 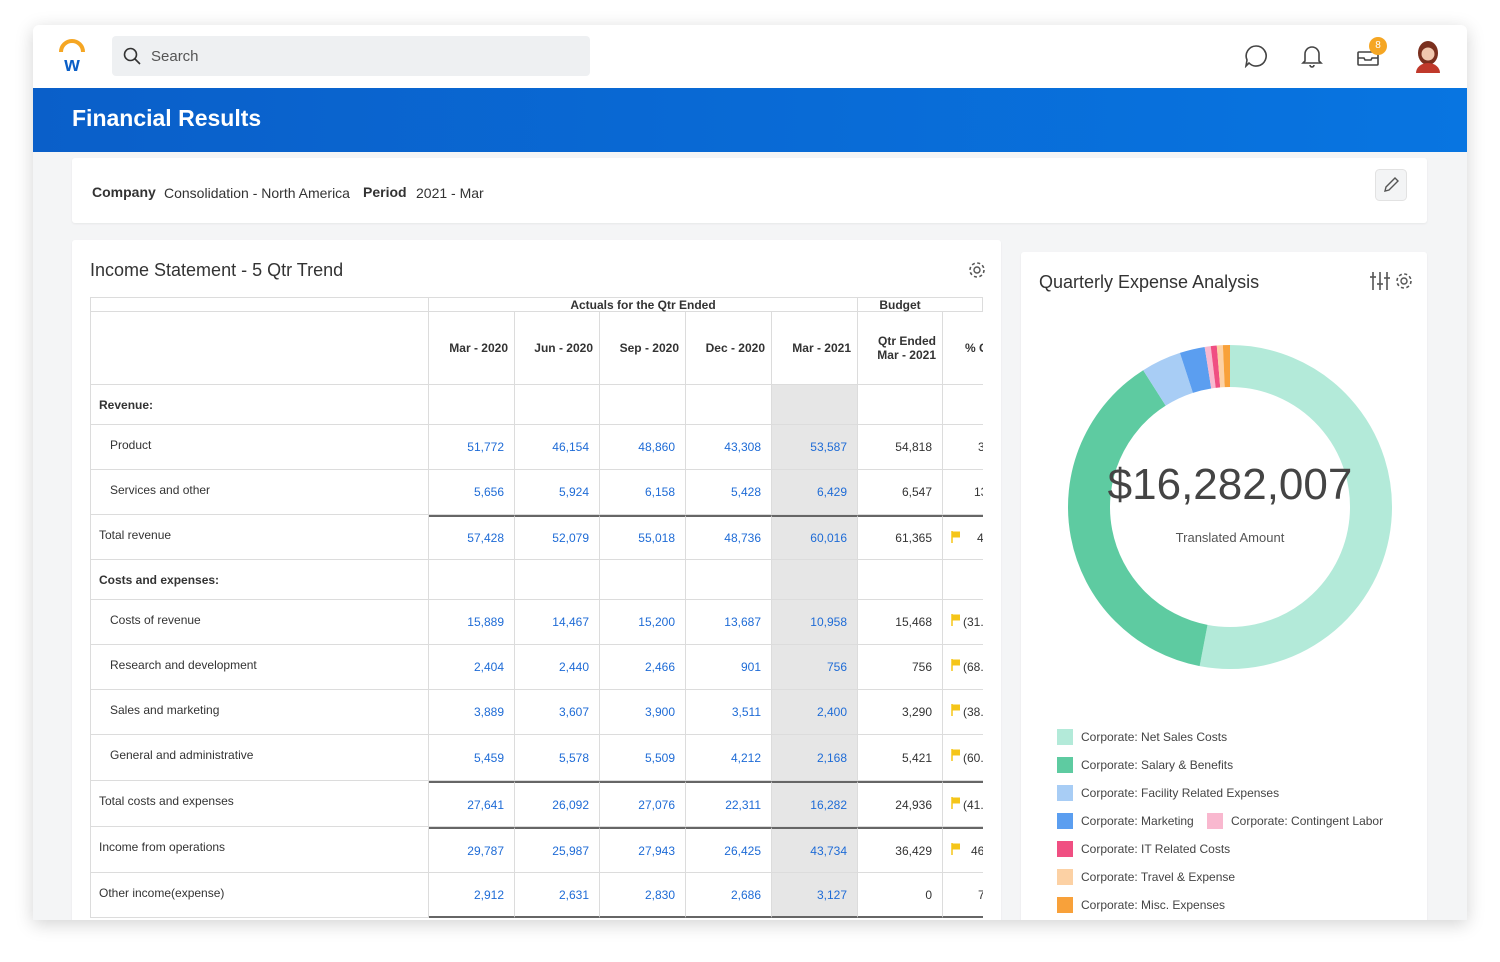 What do you see at coordinates (643, 348) in the screenshot?
I see `column-header: Sep - 2020` at bounding box center [643, 348].